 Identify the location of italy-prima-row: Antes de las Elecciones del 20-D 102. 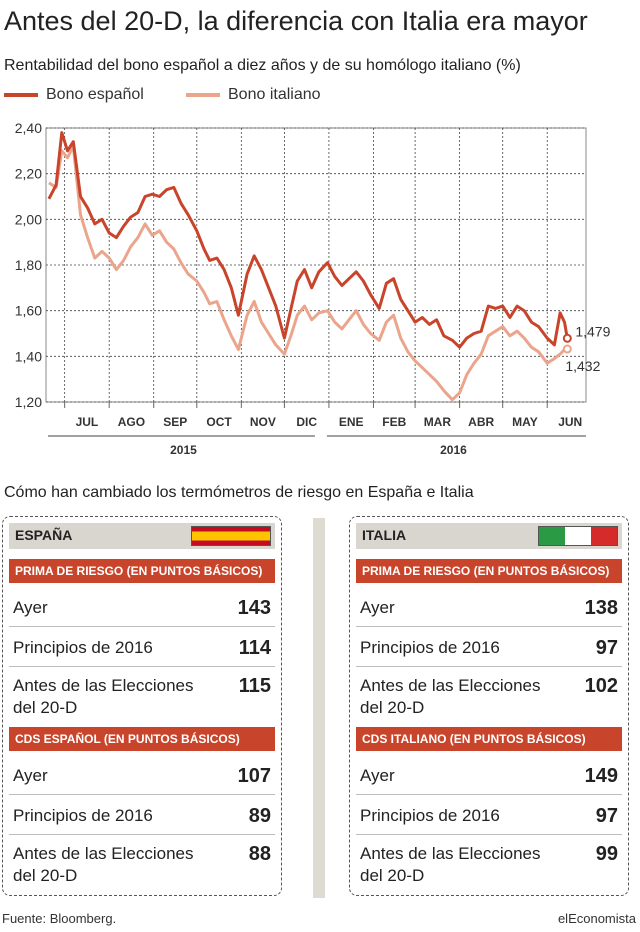
(489, 696).